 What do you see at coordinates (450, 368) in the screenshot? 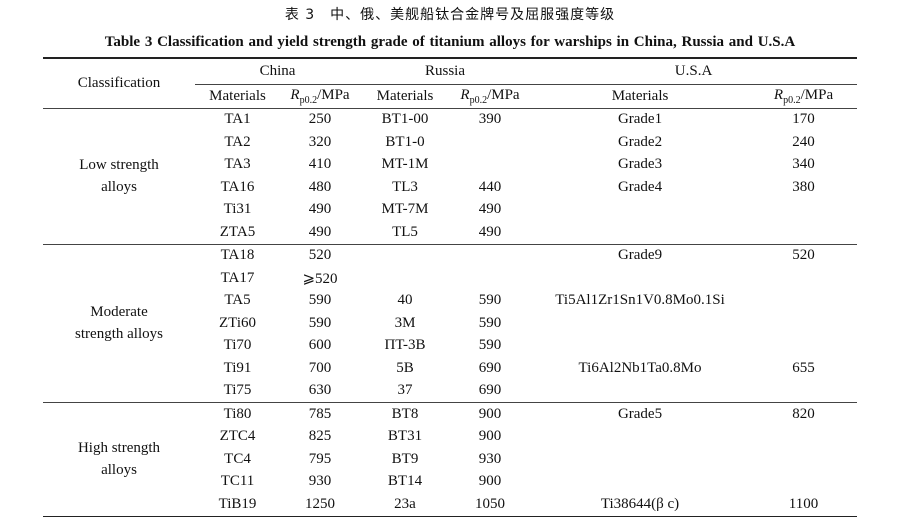
I see `table-row: Ti91 700 5B 690 Ti6Al2Nb1Ta0.8Mo 655` at bounding box center [450, 368].